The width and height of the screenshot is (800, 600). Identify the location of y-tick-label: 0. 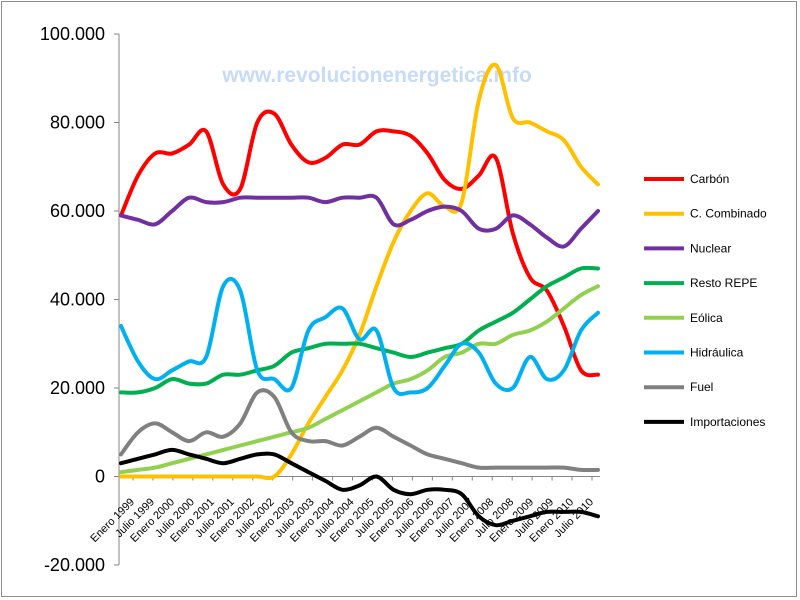
(100, 477).